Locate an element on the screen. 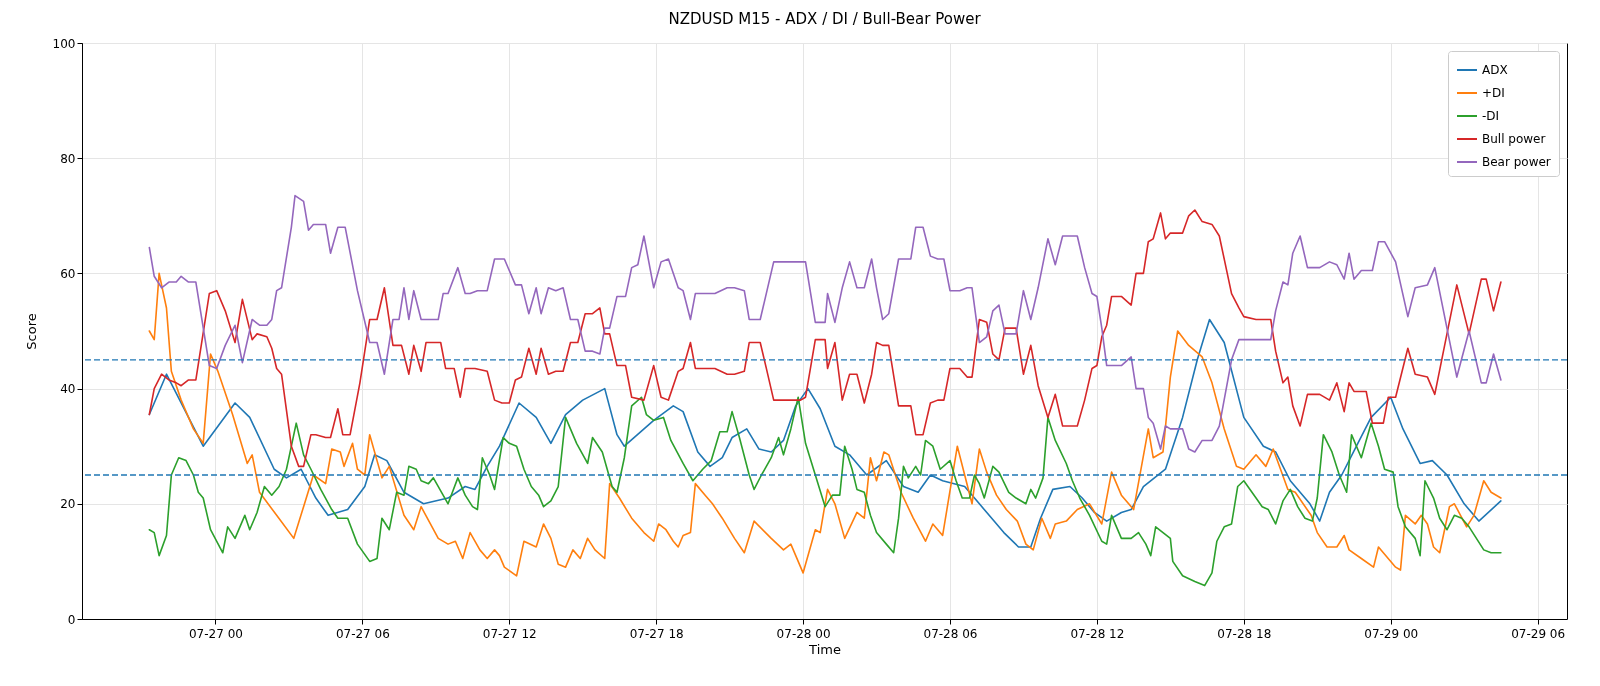 The height and width of the screenshot is (686, 1600). legend-label: +DI is located at coordinates (1493, 93).